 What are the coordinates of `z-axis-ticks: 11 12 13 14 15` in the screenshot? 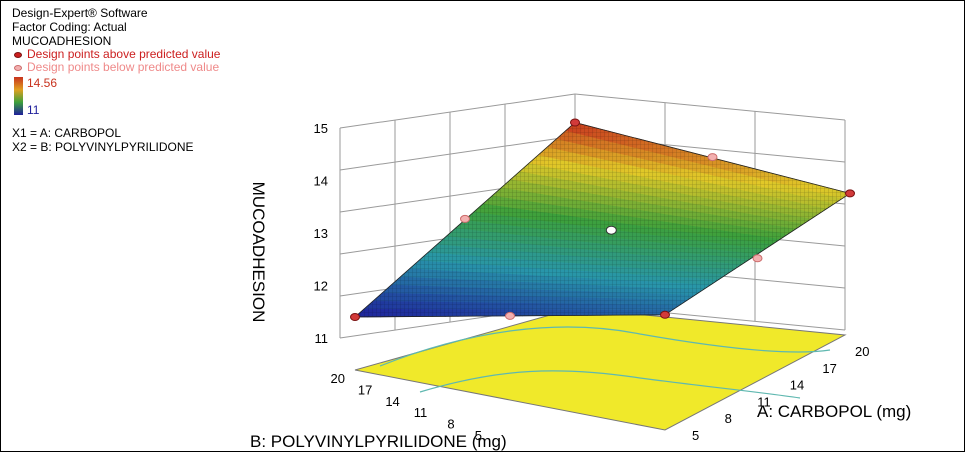 It's located at (321, 233).